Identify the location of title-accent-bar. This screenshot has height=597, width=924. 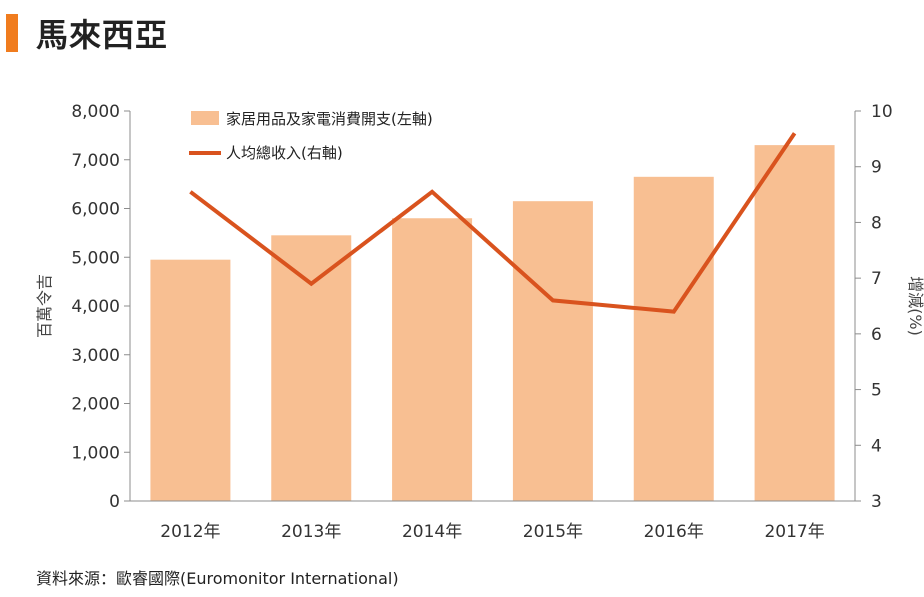
(12, 33).